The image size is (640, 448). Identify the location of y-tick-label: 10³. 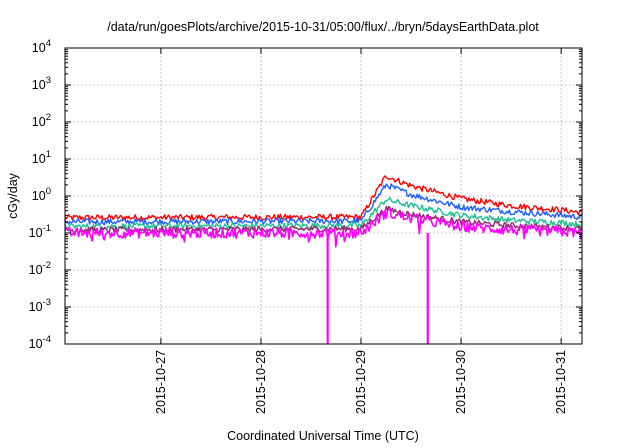
(41, 83).